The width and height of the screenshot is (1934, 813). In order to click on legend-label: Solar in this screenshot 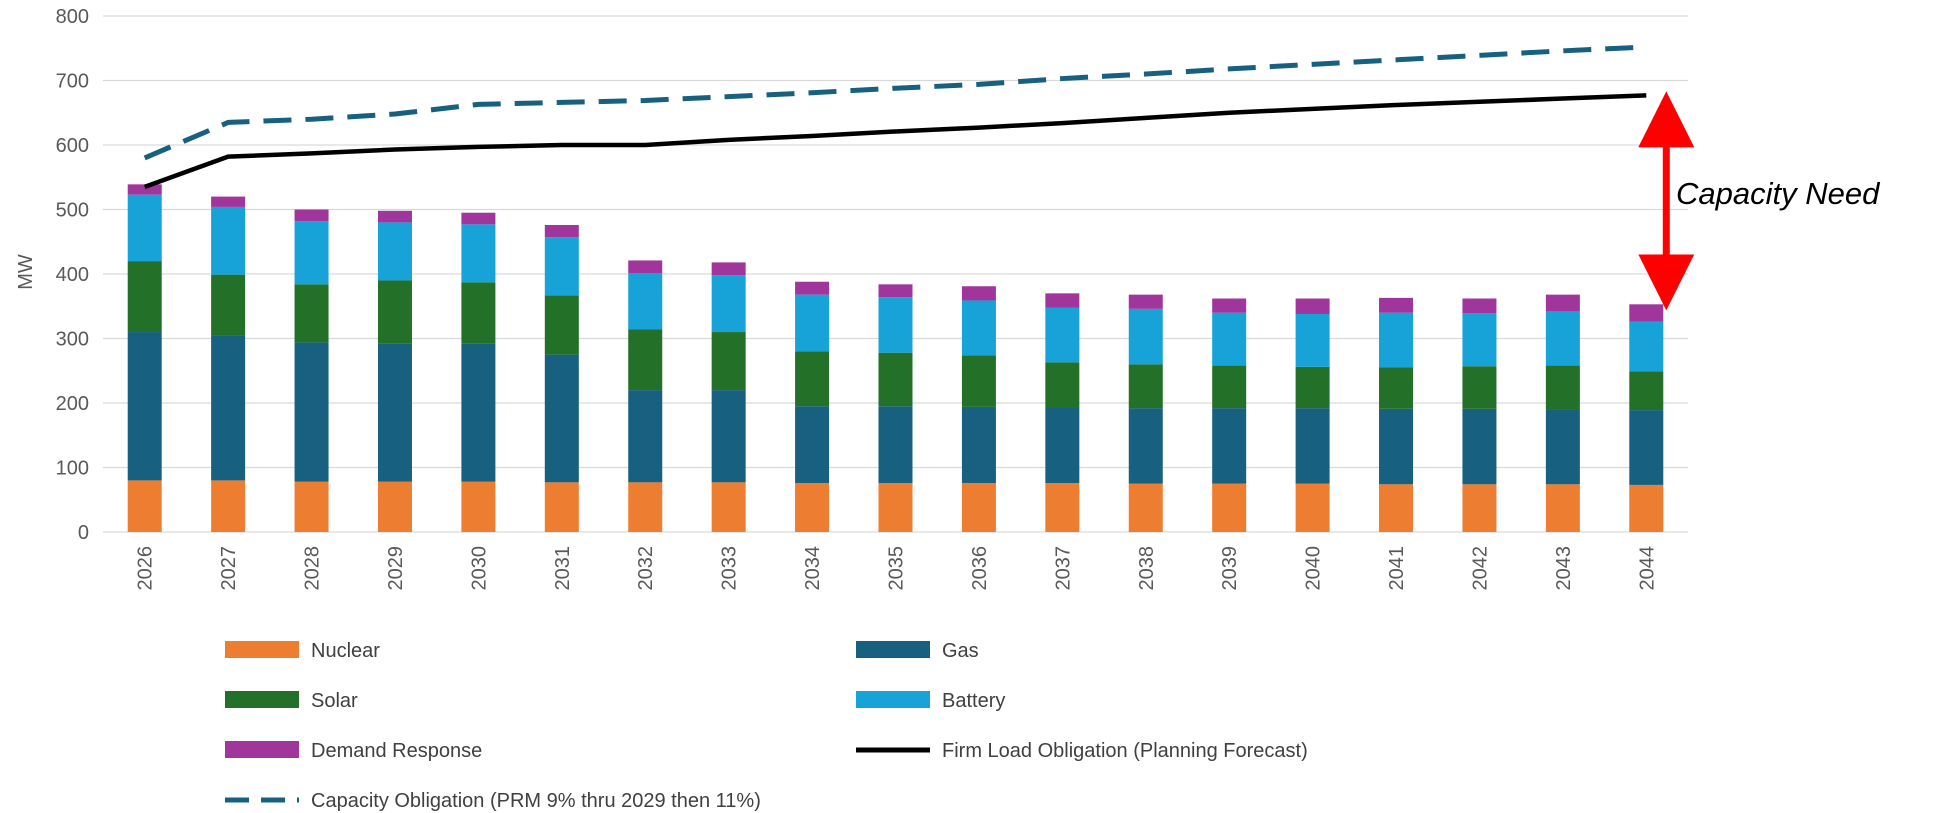, I will do `click(334, 701)`.